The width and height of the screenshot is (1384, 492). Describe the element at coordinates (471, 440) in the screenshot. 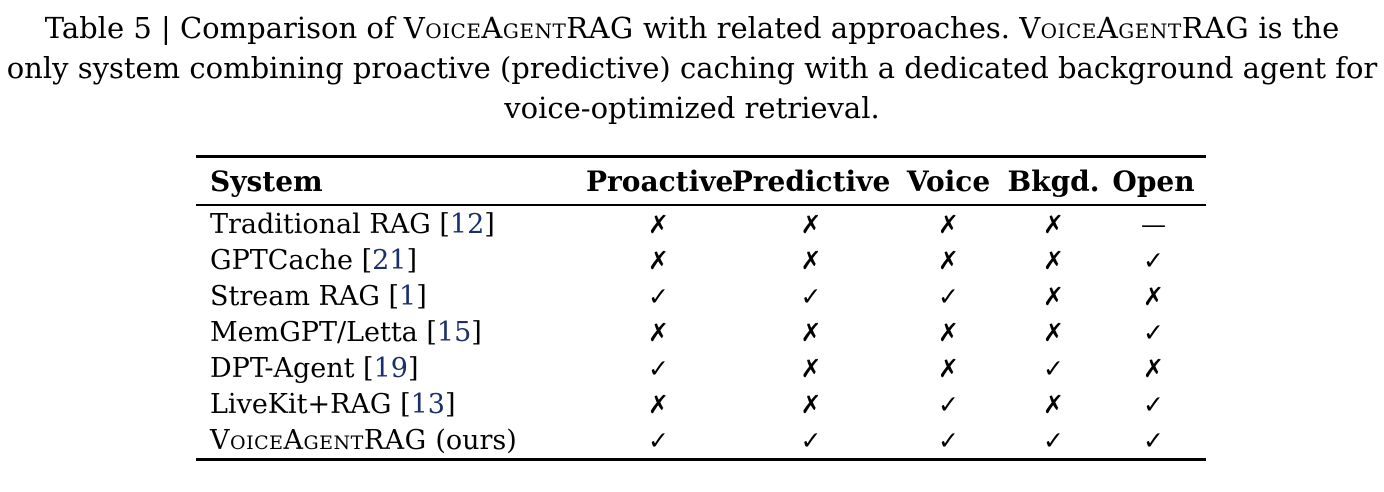

I see `ours-label: (ours)` at that location.